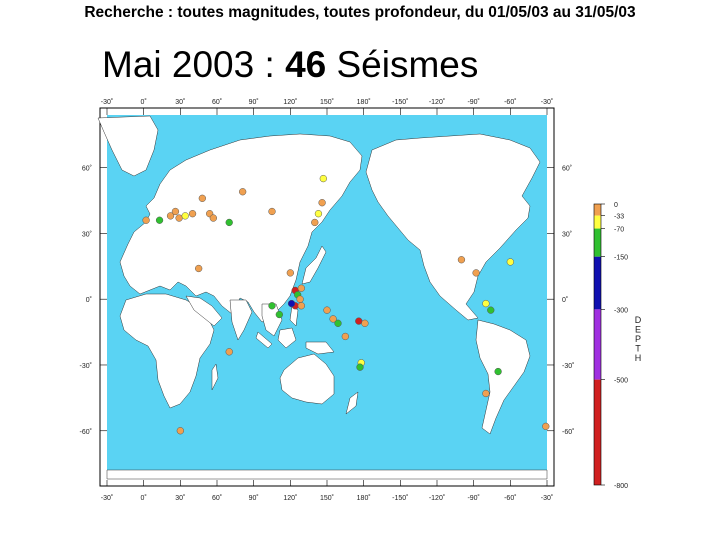  I want to click on depth-title-letter: T, so click(638, 349).